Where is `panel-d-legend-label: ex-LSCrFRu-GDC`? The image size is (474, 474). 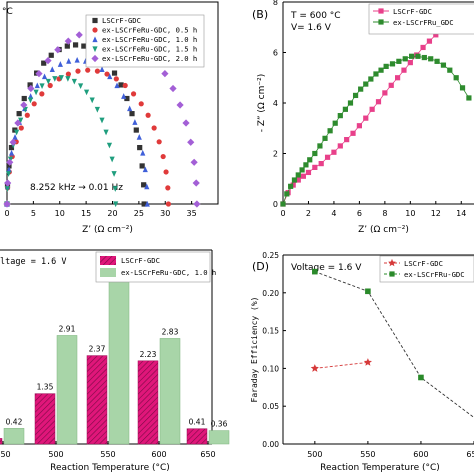
panel-d-legend-label: ex-LSCrFRu-GDC is located at coordinates (434, 274).